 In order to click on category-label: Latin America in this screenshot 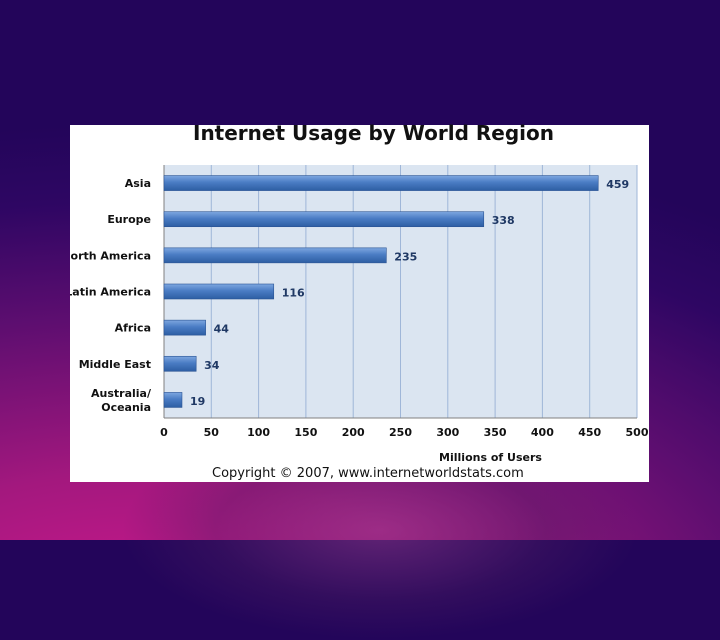, I will do `click(110, 292)`.